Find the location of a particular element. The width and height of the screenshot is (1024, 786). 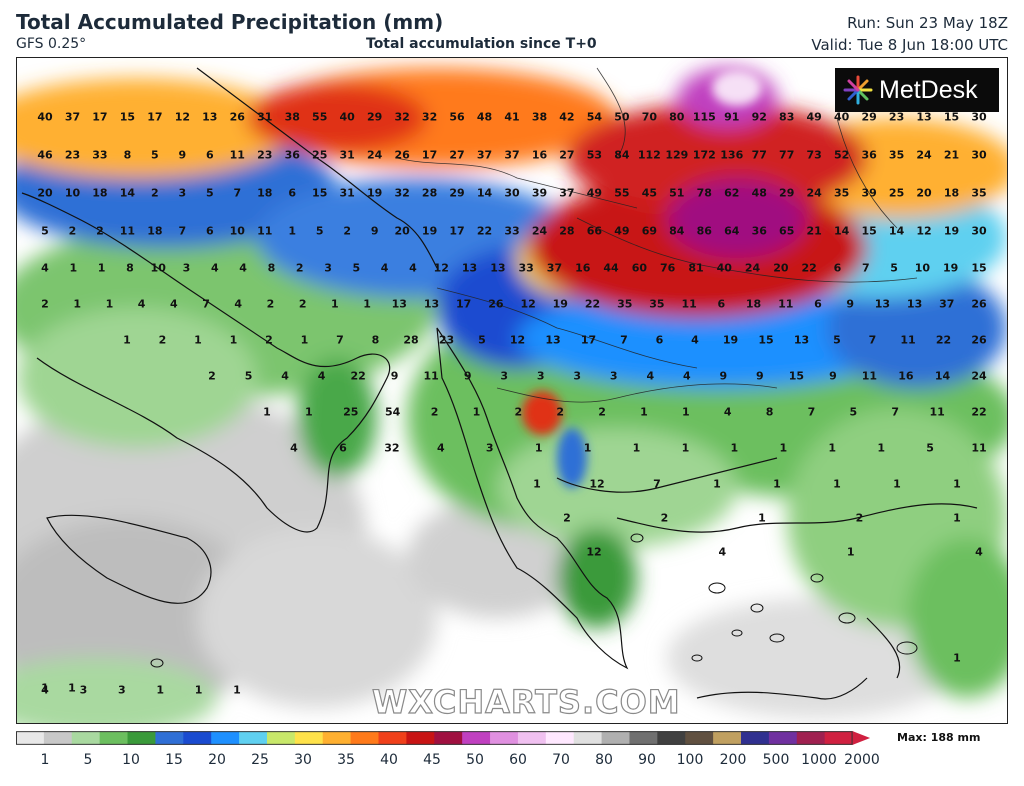

precip-value-label: 9 is located at coordinates (467, 376).